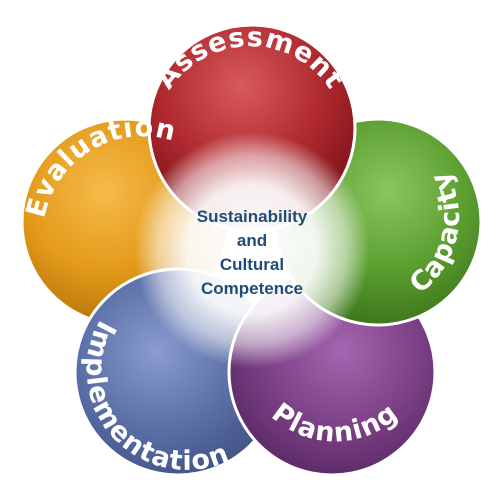  I want to click on center-line-3: Cultural, so click(252, 264).